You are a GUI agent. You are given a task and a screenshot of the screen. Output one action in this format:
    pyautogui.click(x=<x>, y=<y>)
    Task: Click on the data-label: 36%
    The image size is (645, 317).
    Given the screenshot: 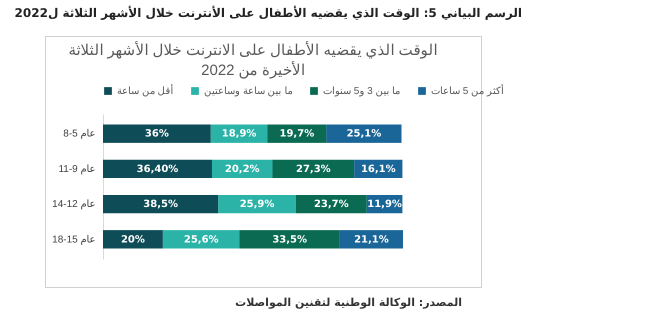 What is the action you would take?
    pyautogui.click(x=156, y=134)
    